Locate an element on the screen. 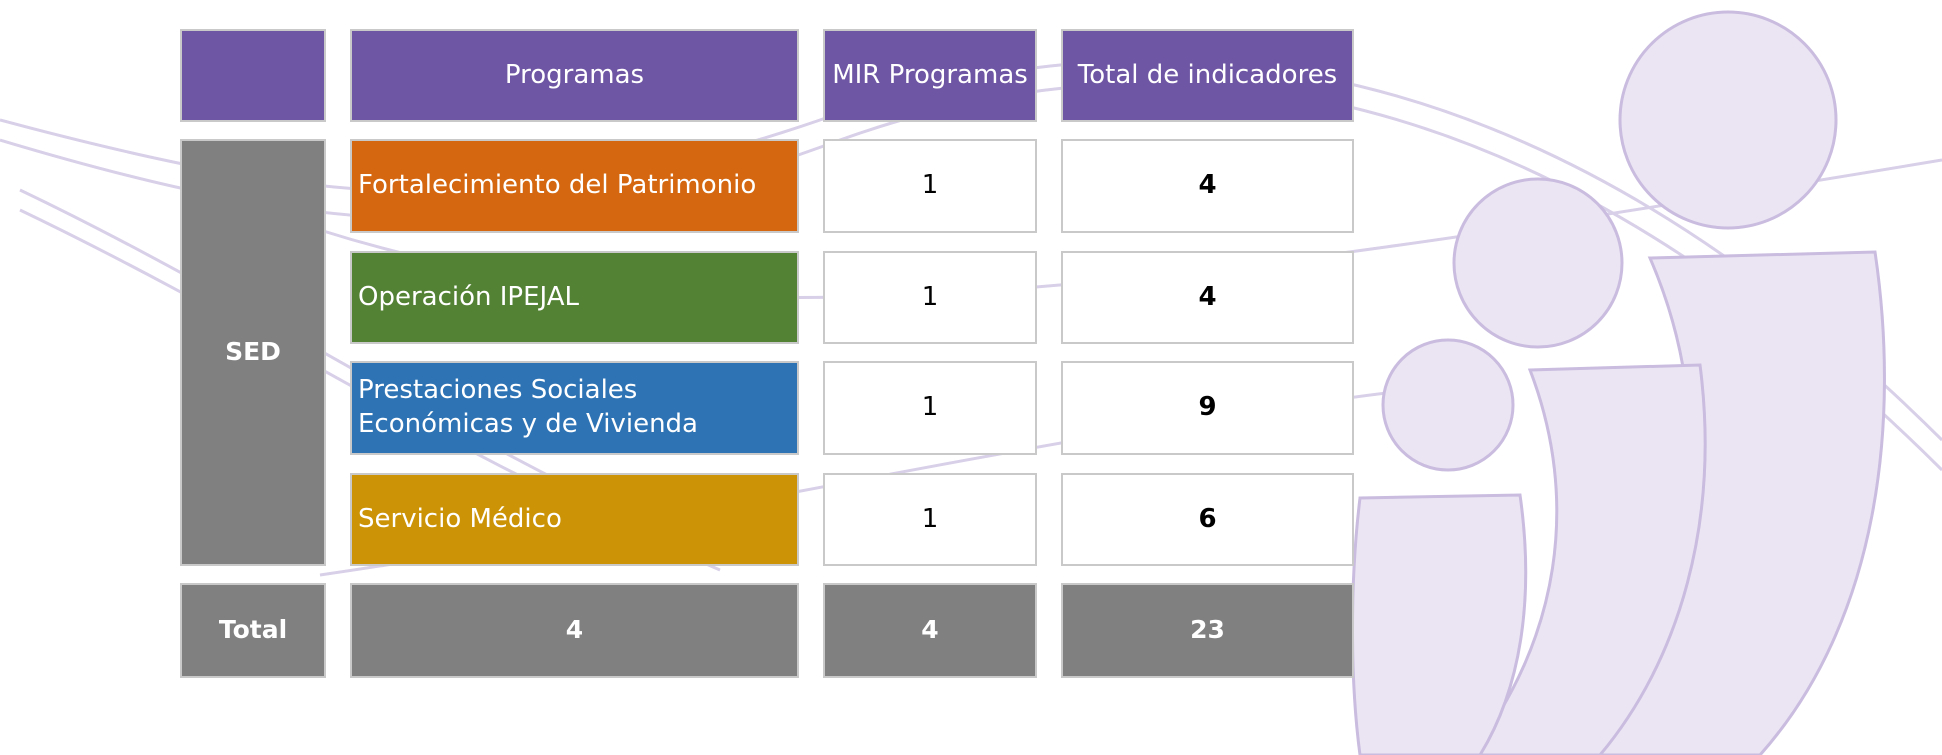  program-cell-text: Fortalecimiento del Patrimonio is located at coordinates (557, 185).